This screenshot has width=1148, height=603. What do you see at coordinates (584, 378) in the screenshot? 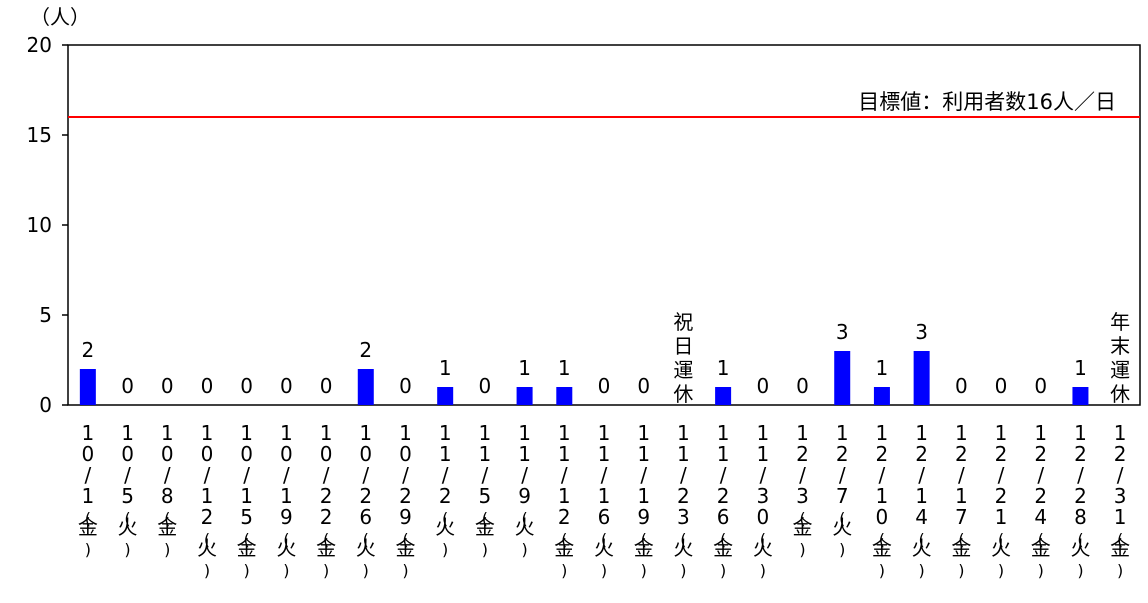
I see `bars` at bounding box center [584, 378].